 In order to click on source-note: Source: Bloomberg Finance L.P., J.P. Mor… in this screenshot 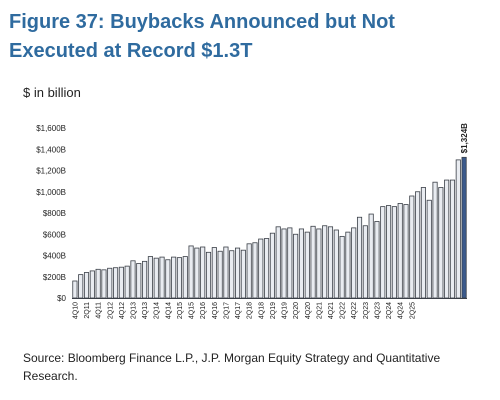, I will do `click(232, 367)`.